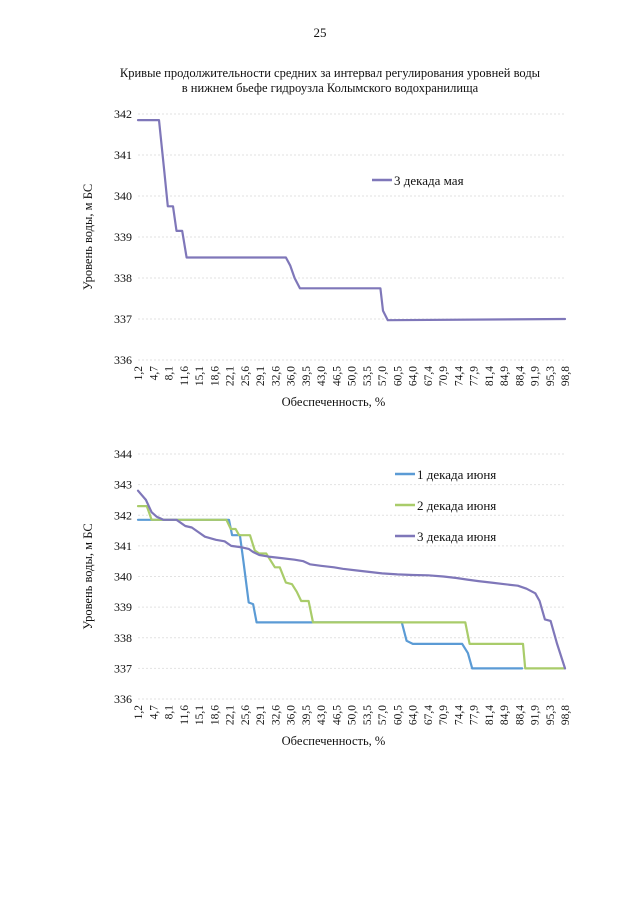 This screenshot has width=640, height=905. What do you see at coordinates (429, 180) in the screenshot?
I see `legend-label: 3 декада мая` at bounding box center [429, 180].